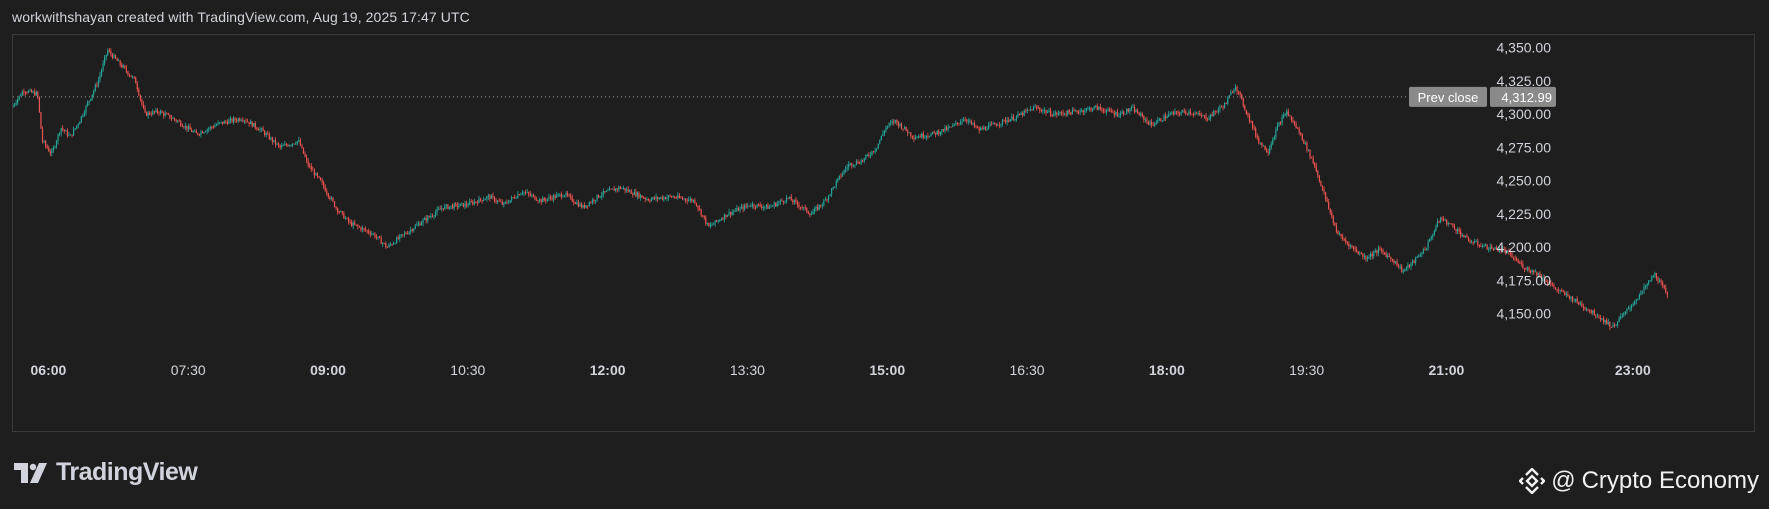 The image size is (1769, 509). Describe the element at coordinates (1027, 370) in the screenshot. I see `time-tick-label: 16:30` at that location.